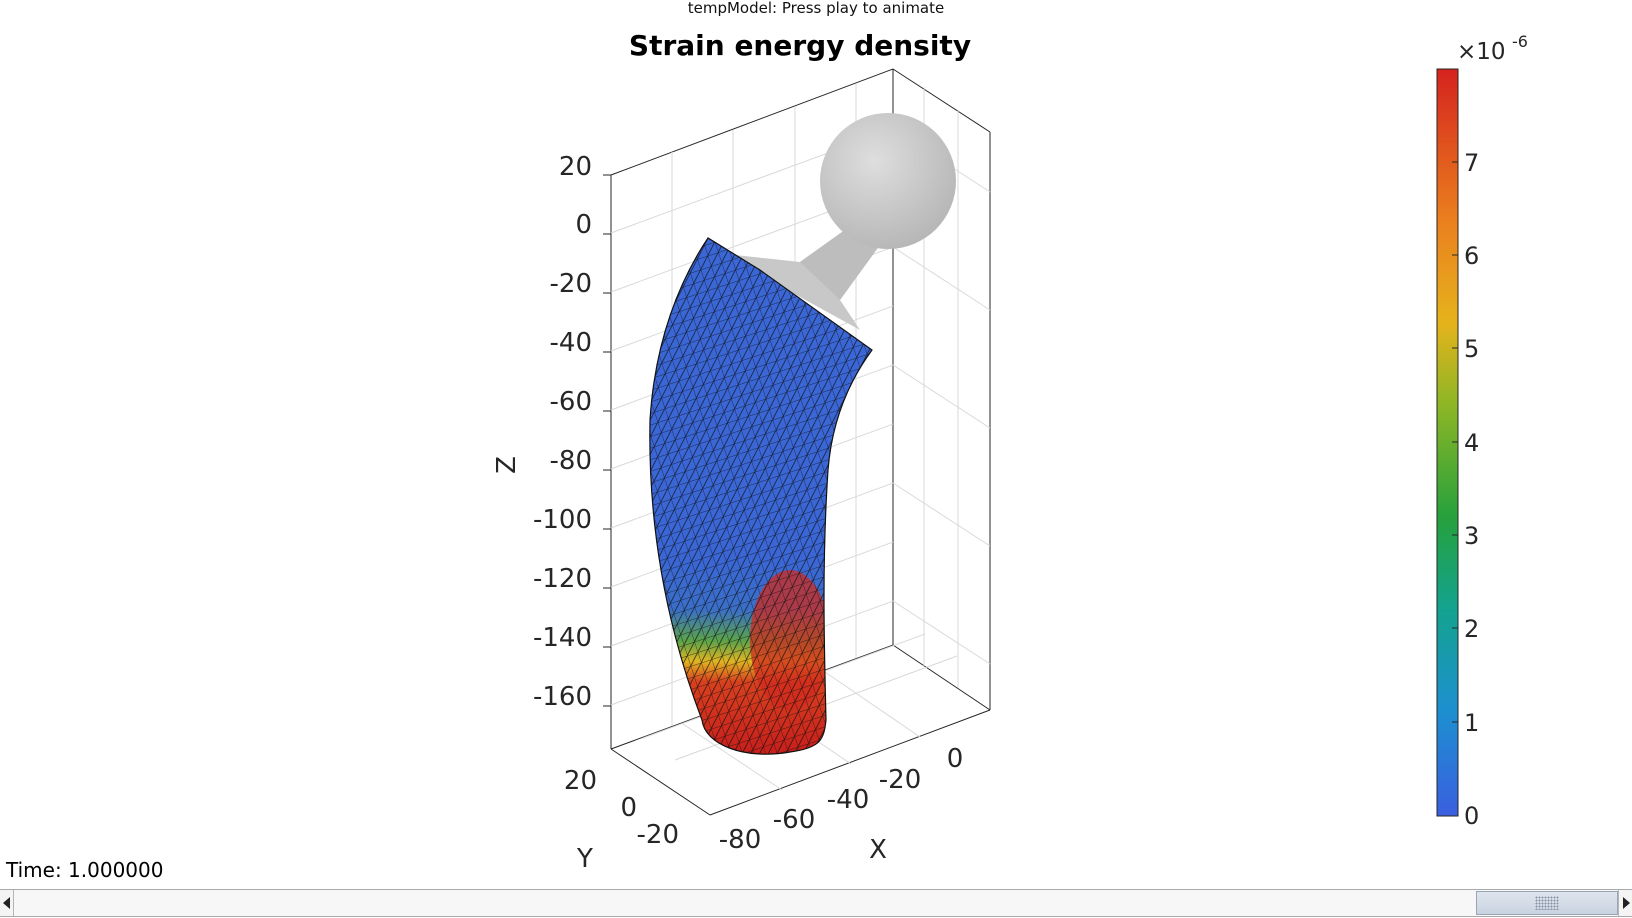 Image resolution: width=1632 pixels, height=918 pixels. I want to click on colorbar-tick-label: 7, so click(1471, 163).